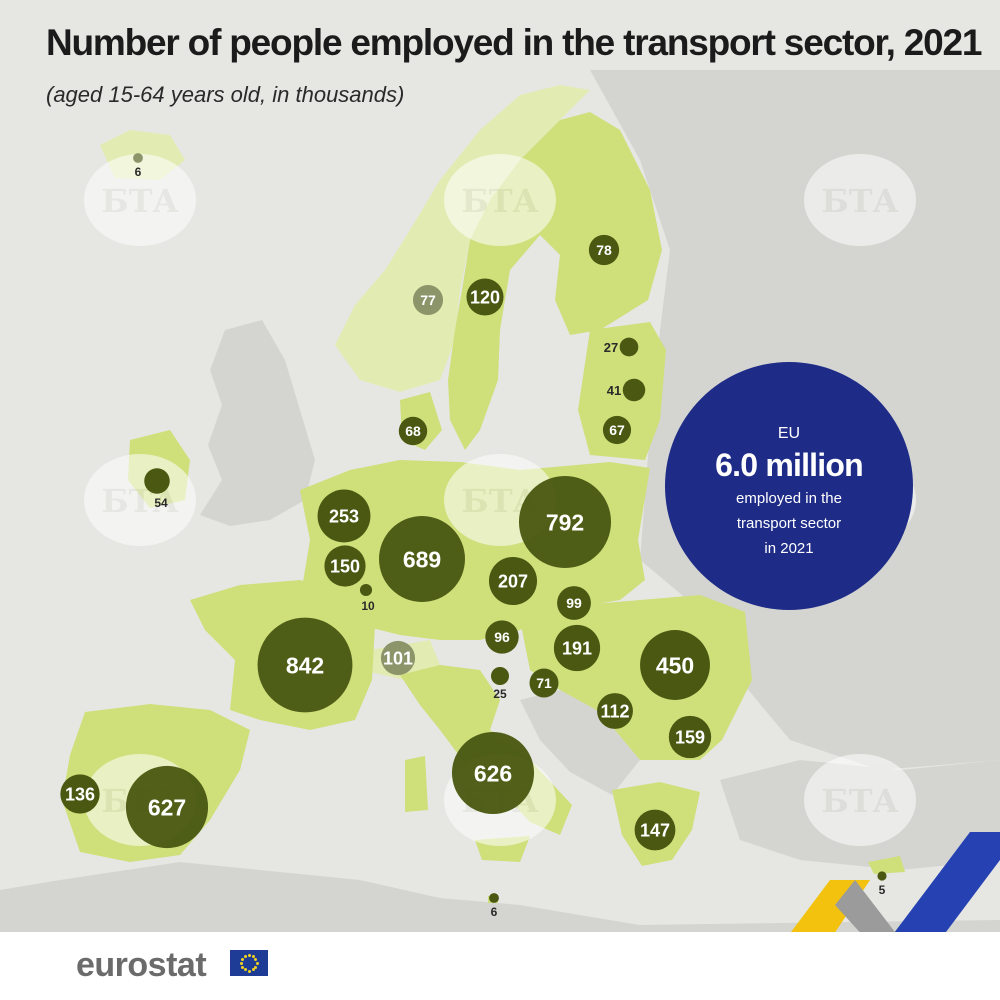  I want to click on map-bubble: 5, so click(882, 884).